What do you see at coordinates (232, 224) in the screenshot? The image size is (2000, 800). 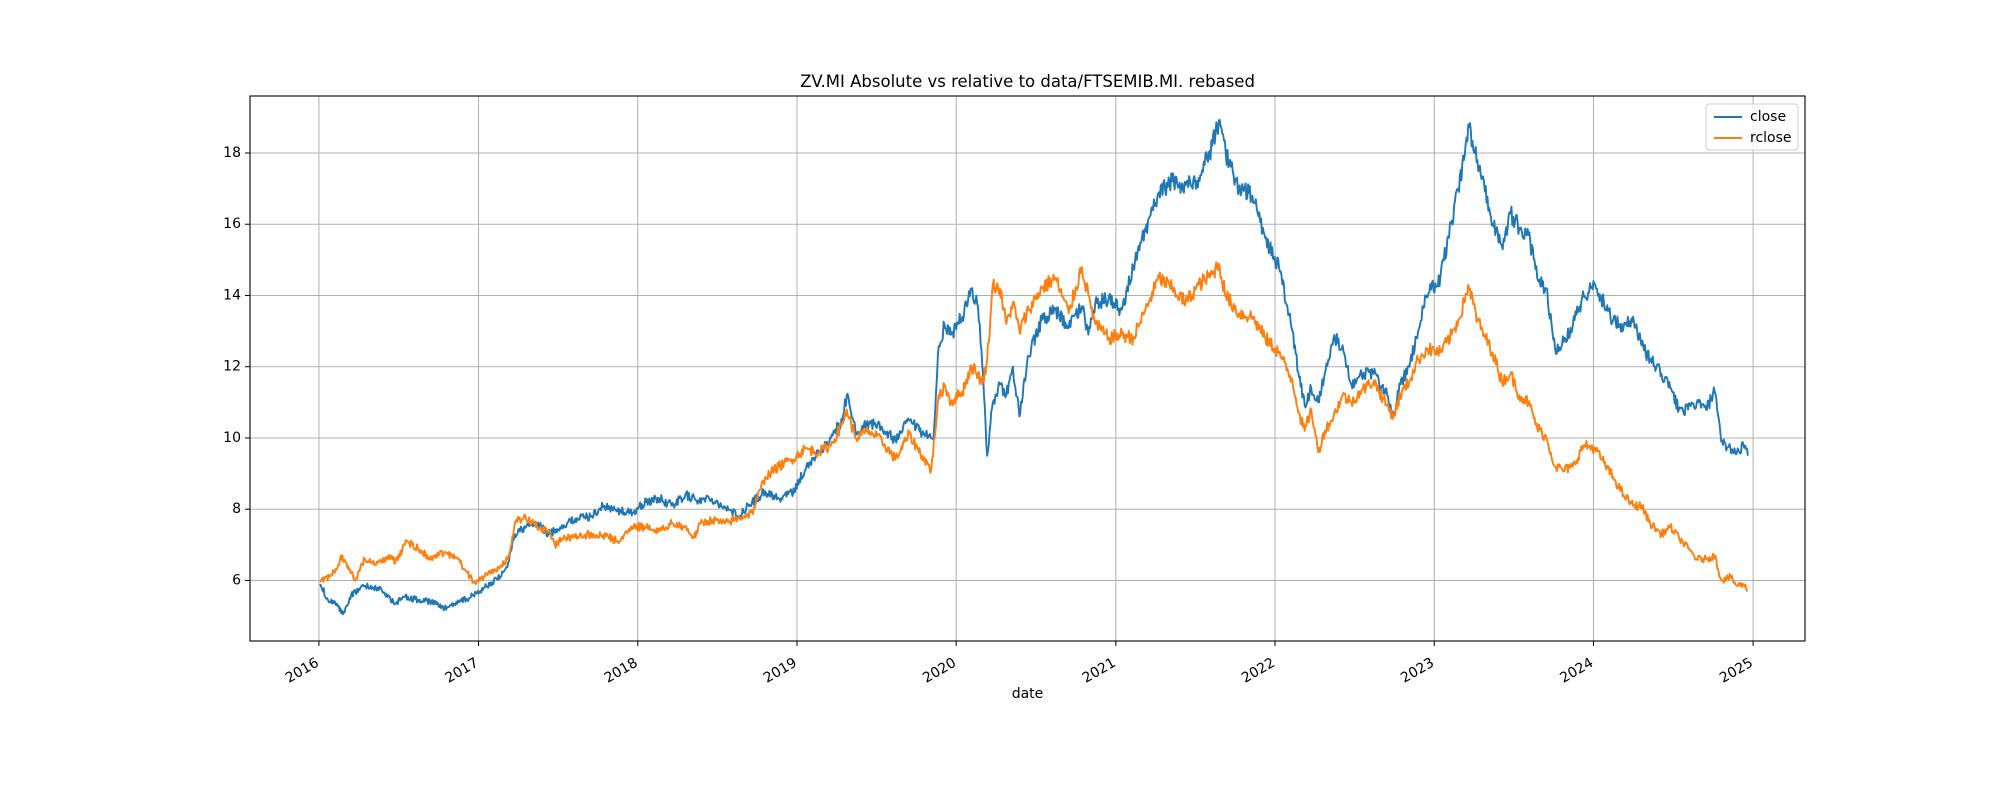 I see `y-tick-label: 16` at bounding box center [232, 224].